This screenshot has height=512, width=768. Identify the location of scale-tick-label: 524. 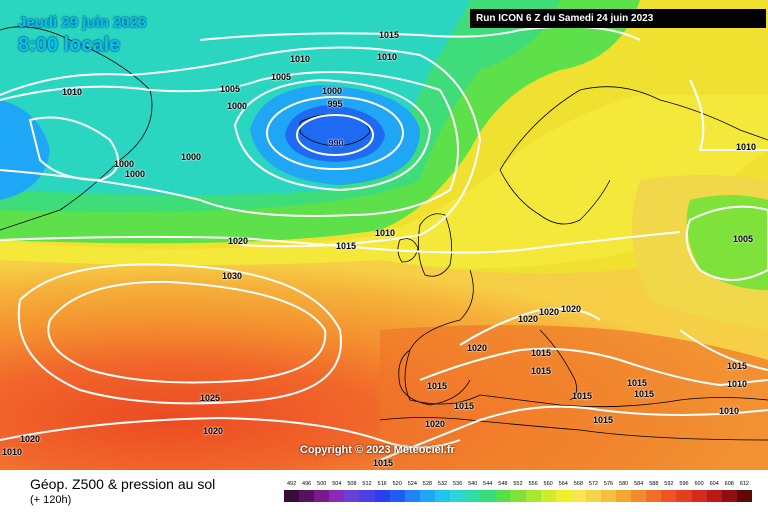
(412, 484).